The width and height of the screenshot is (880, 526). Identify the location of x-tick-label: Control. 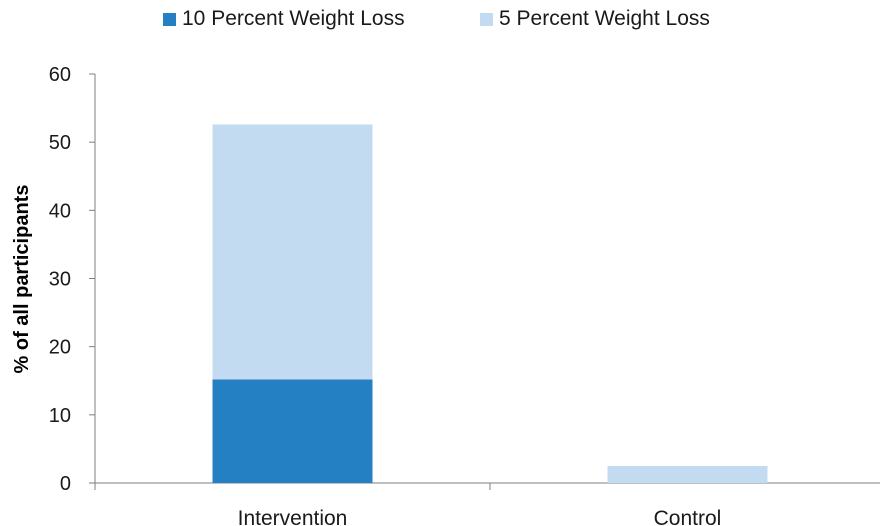
(688, 516).